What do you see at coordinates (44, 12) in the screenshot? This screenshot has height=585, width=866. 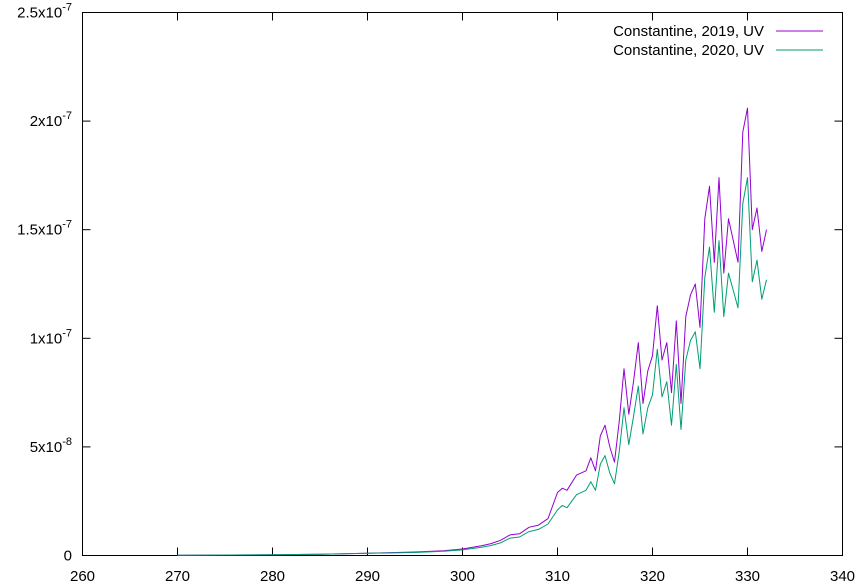 I see `y-tick-label: 2.5x10⁻⁷` at bounding box center [44, 12].